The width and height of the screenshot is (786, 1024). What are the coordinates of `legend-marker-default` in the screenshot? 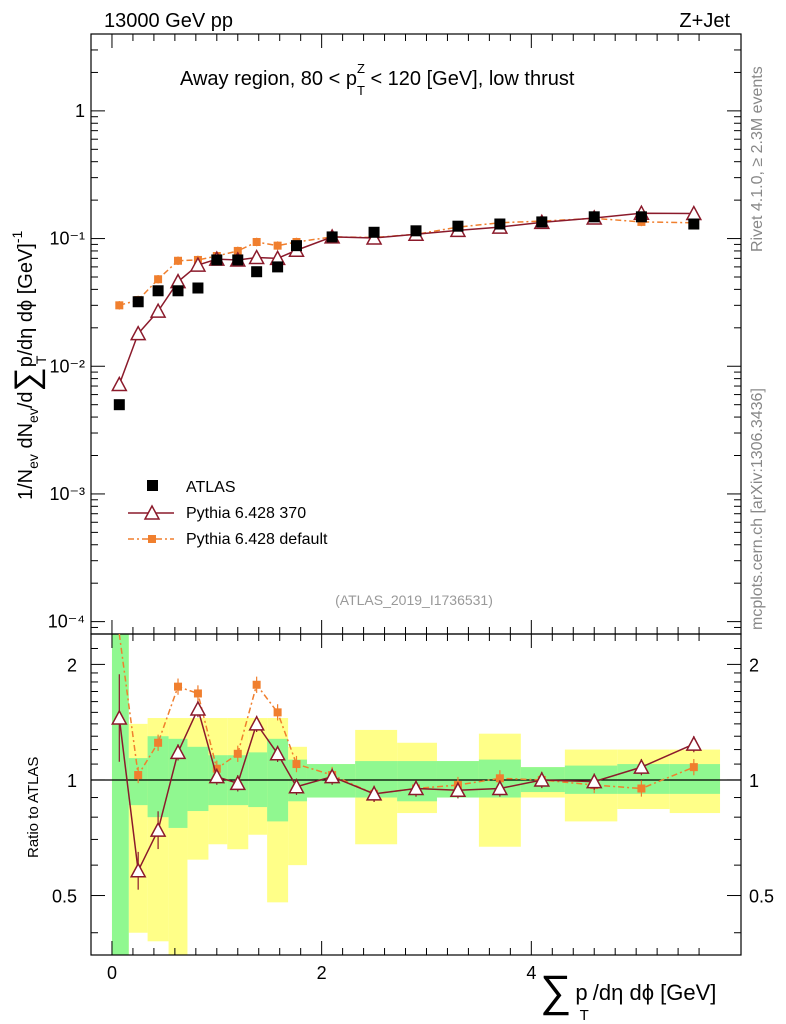 It's located at (152, 539).